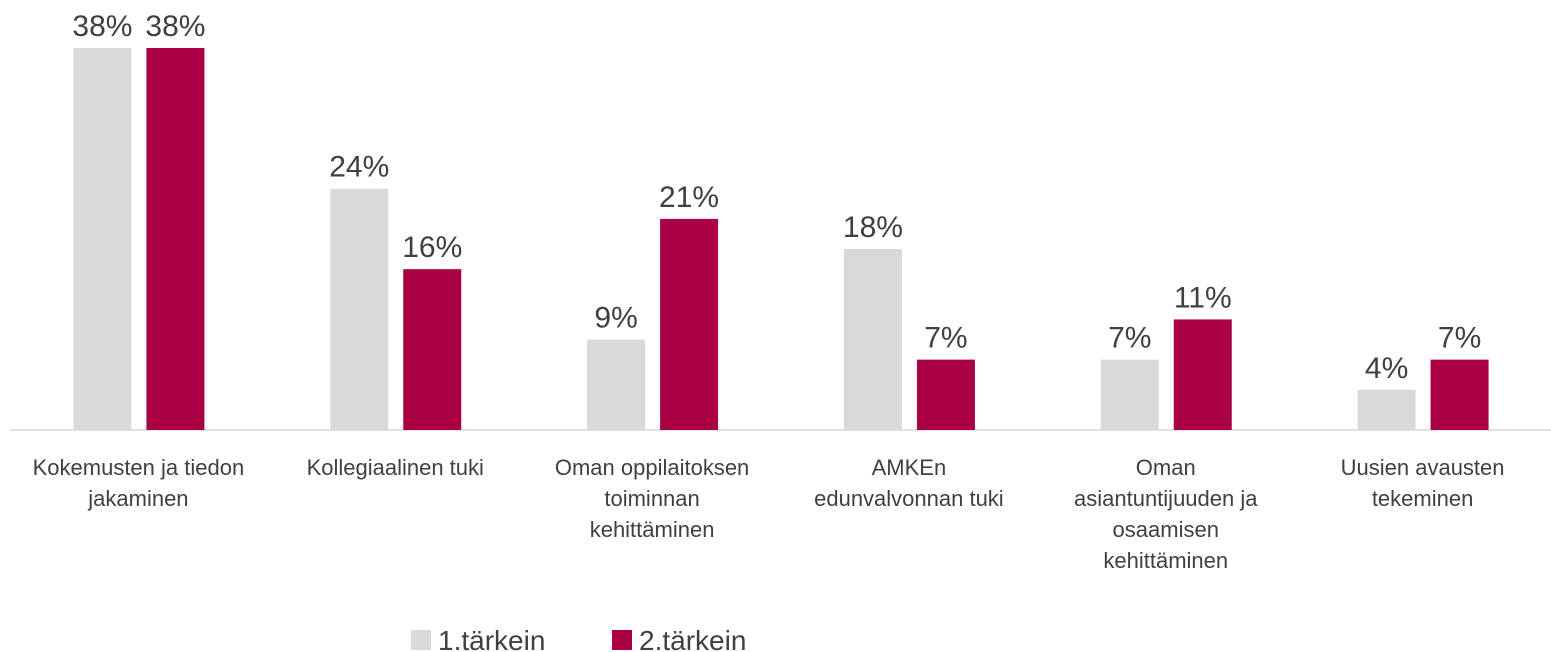 The height and width of the screenshot is (652, 1551). I want to click on legend-label: 1.tärkein, so click(491, 638).